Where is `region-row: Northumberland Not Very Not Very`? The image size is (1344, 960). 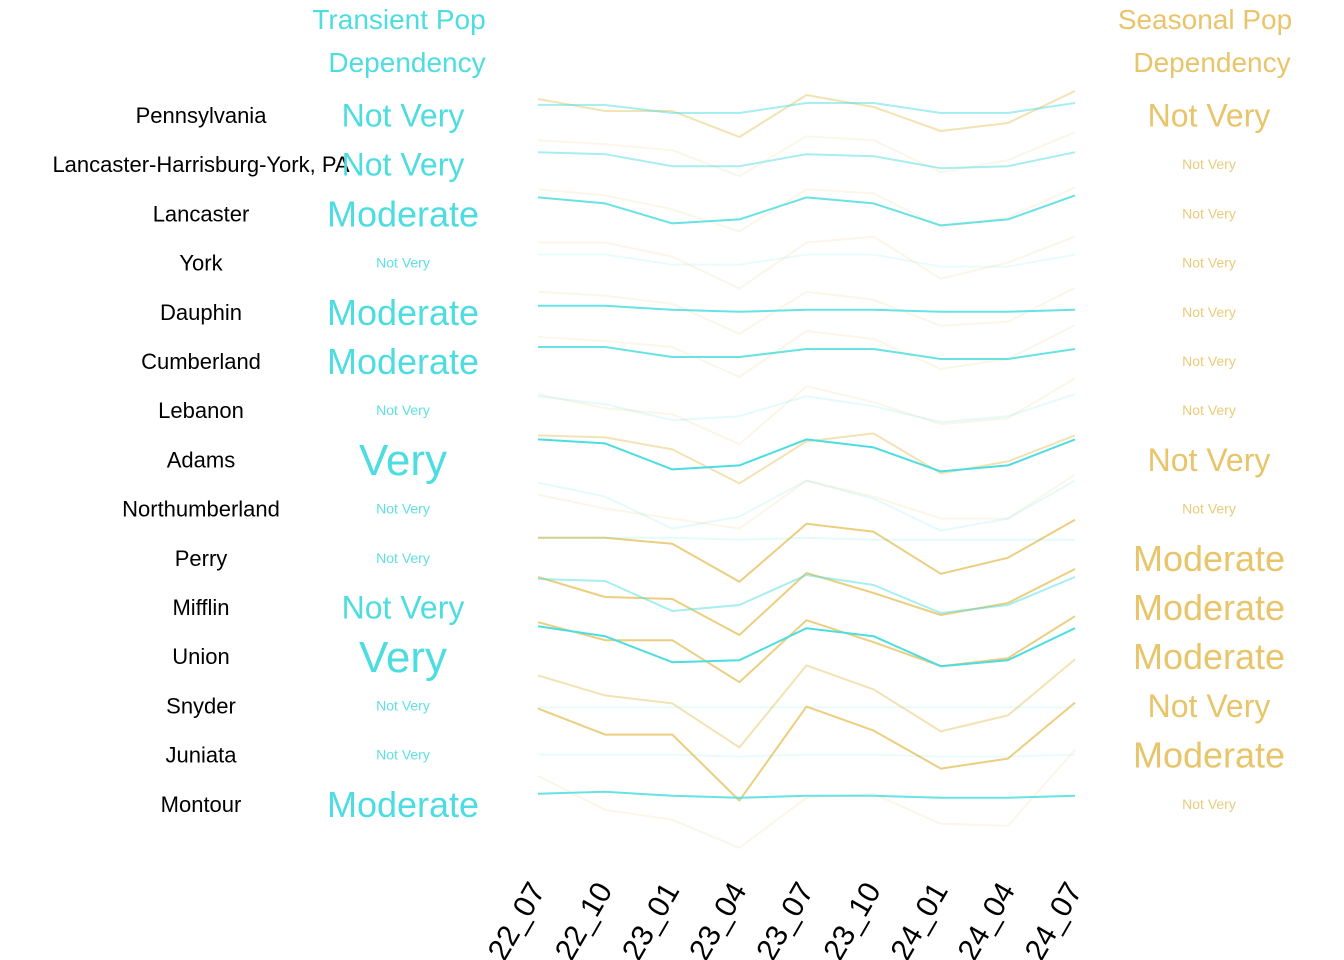
region-row: Northumberland Not Very Not Very is located at coordinates (679, 502).